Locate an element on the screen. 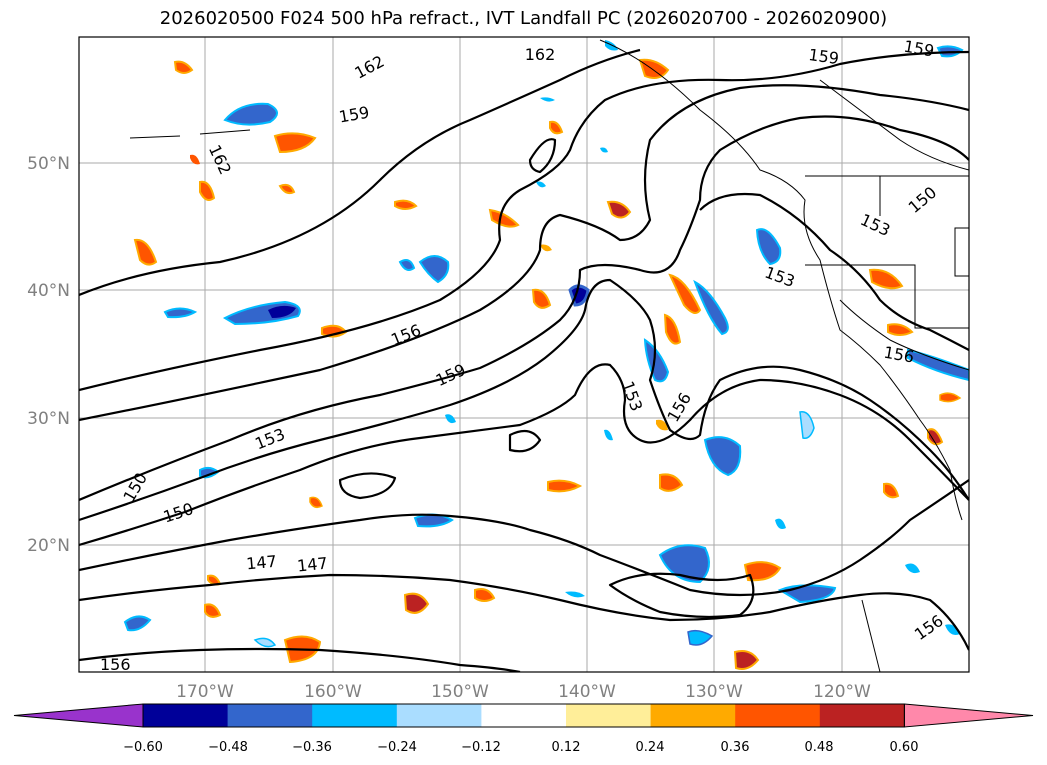  latitude-labels: 50°N 40°N 30°N 20°N is located at coordinates (48, 355).